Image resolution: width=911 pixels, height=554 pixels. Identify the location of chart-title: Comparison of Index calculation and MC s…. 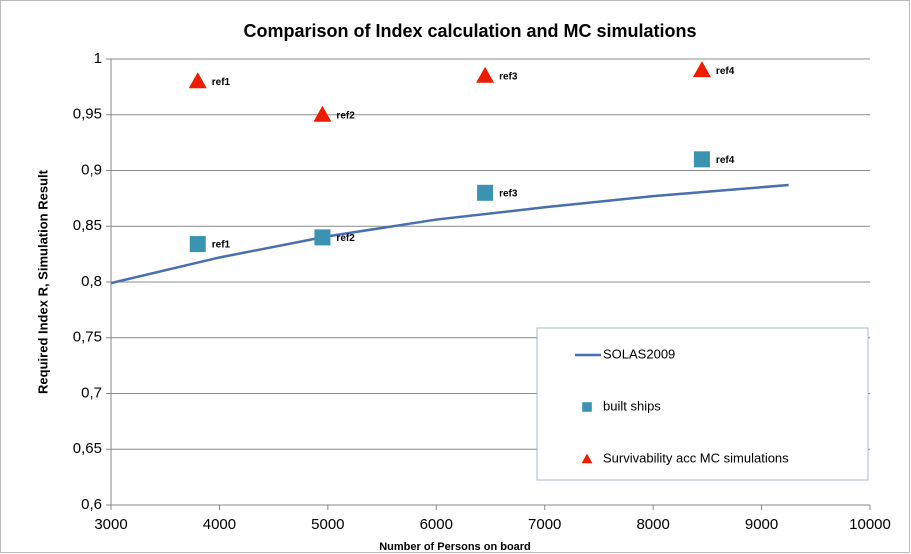
(469, 31).